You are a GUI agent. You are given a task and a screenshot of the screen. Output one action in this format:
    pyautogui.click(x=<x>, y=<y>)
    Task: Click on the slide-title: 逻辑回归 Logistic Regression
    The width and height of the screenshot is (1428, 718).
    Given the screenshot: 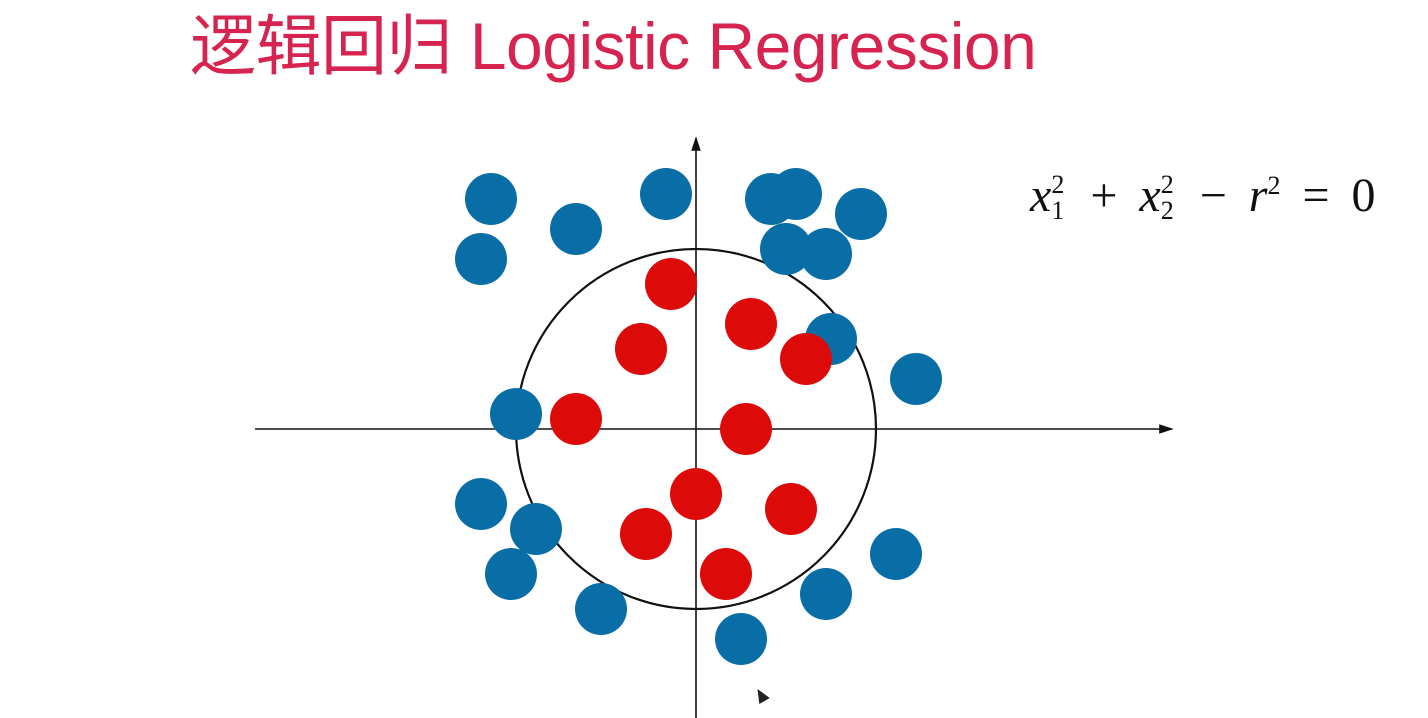 What is the action you would take?
    pyautogui.click(x=613, y=46)
    